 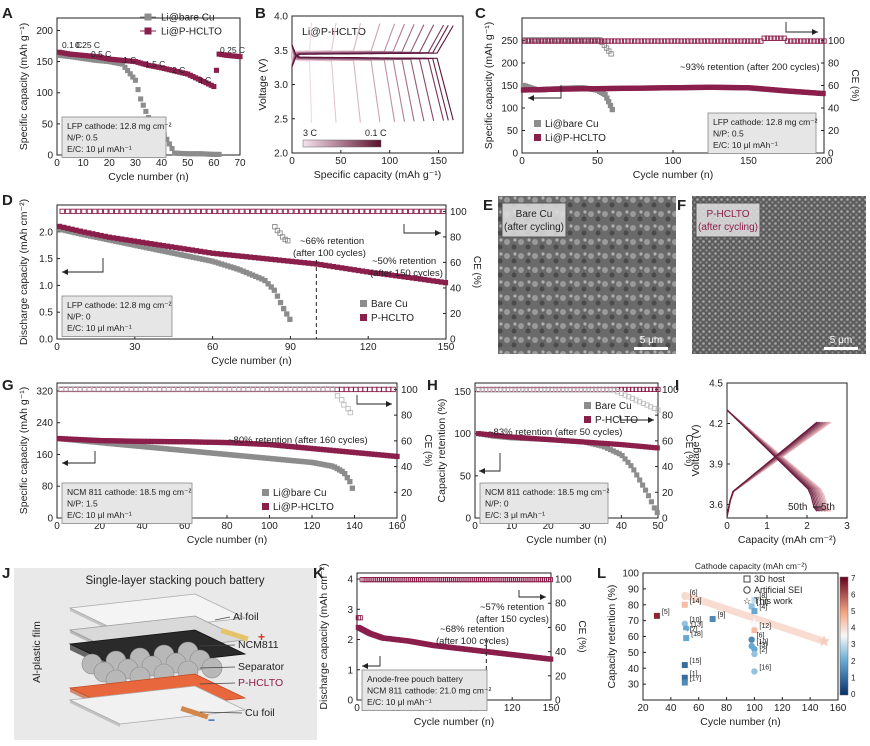 I want to click on x-tick-label: 90, so click(x=291, y=347).